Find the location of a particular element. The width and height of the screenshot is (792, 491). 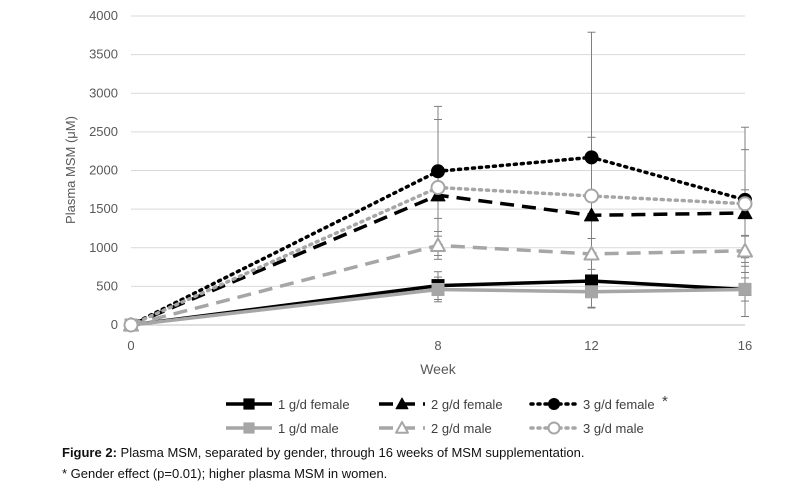

y-tick-label: 1000 is located at coordinates (103, 247).